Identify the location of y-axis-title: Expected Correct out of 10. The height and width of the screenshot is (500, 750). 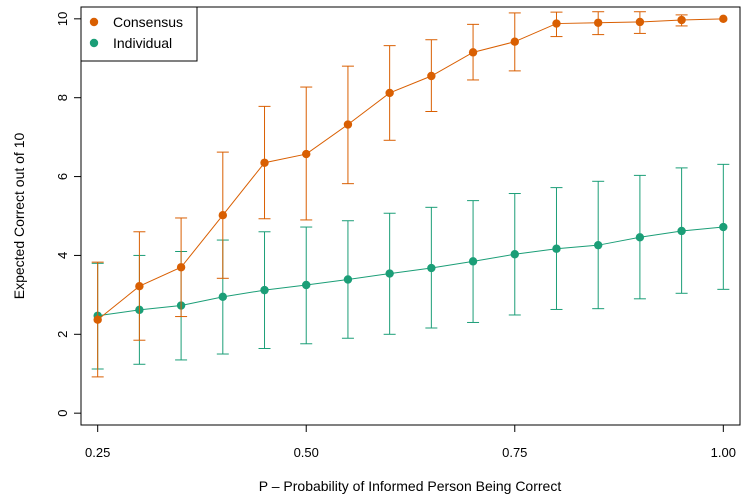
(19, 216).